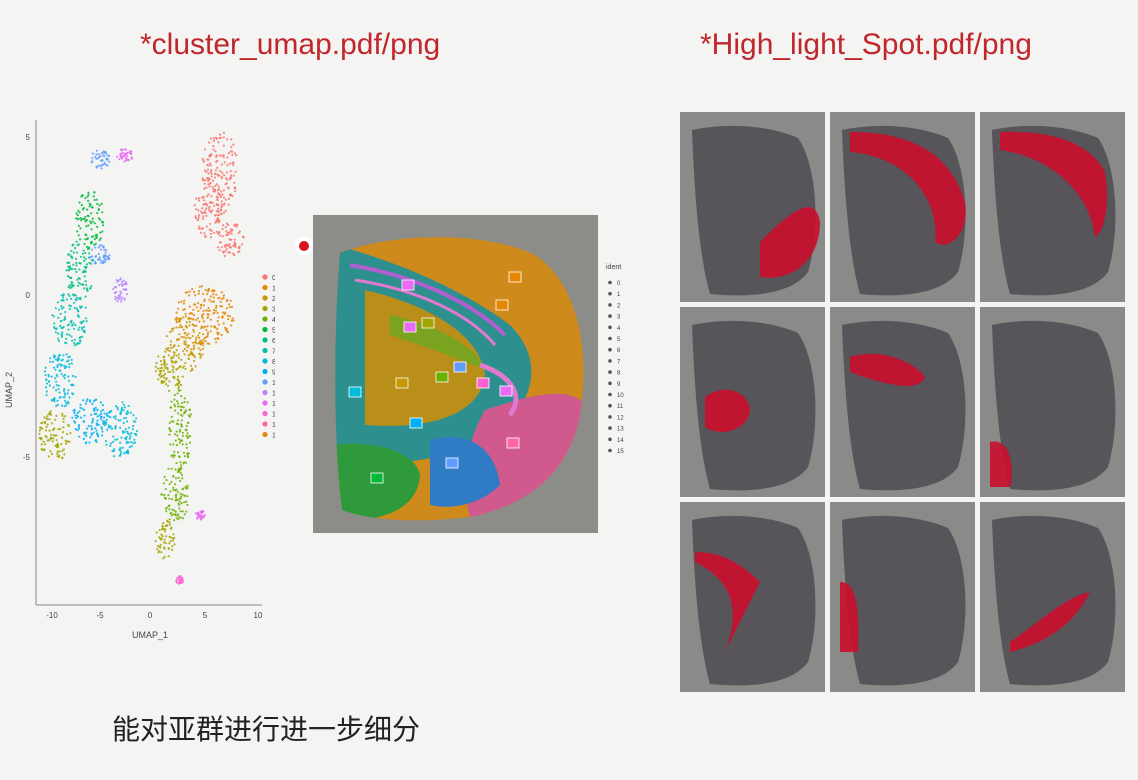 The height and width of the screenshot is (780, 1138). I want to click on spatial-legend-label: 1, so click(619, 295).